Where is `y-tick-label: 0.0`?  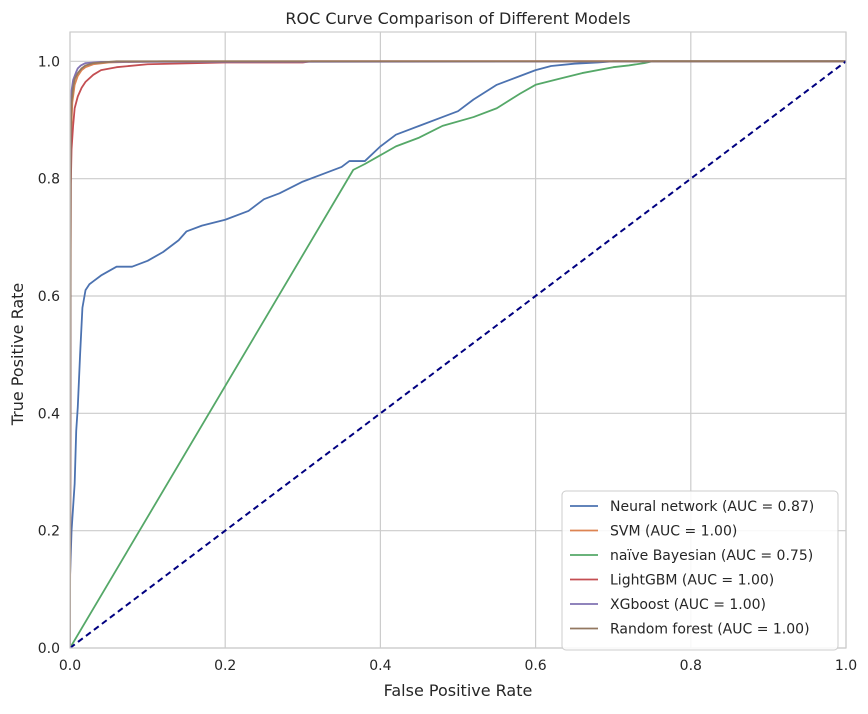 y-tick-label: 0.0 is located at coordinates (49, 649).